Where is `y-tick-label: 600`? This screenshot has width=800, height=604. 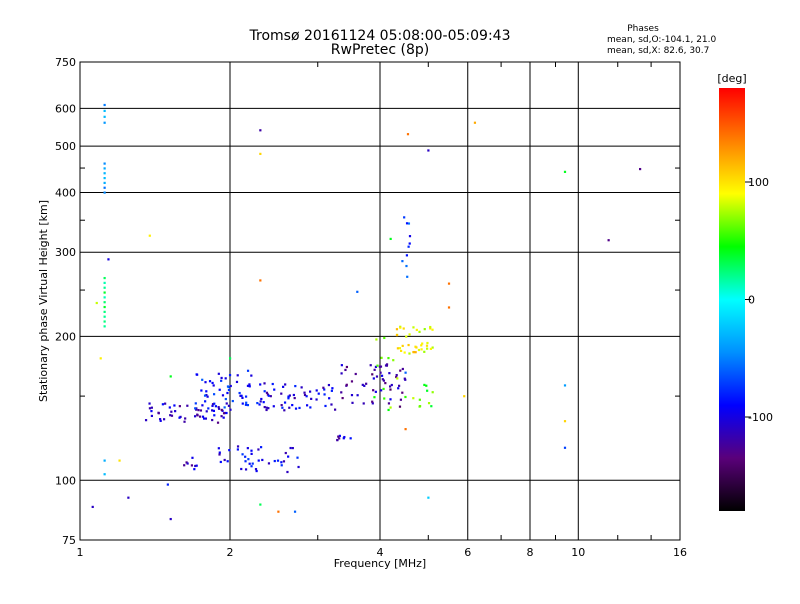
y-tick-label: 600 is located at coordinates (65, 108).